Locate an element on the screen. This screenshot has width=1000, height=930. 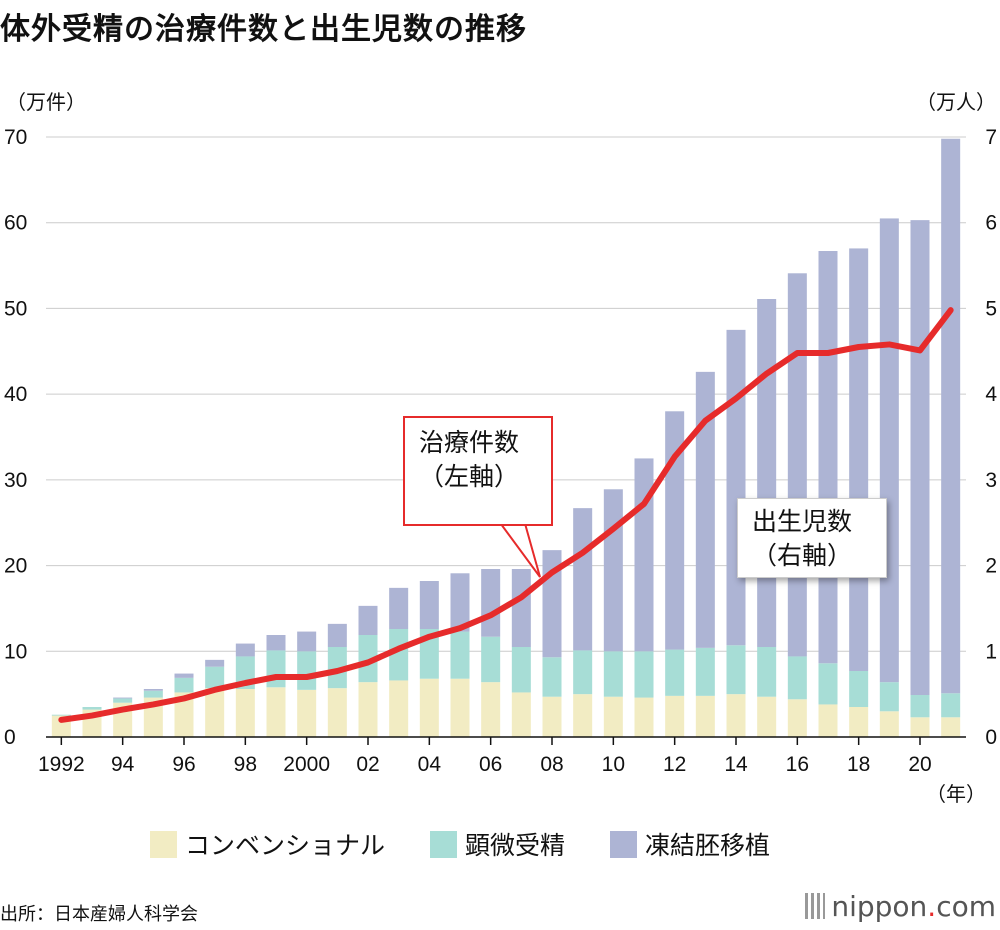
y-right-tick-label: 5 is located at coordinates (991, 308).